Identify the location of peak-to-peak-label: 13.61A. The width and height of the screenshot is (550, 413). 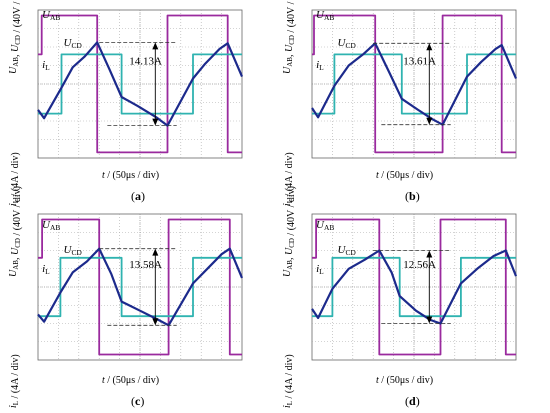
(419, 62).